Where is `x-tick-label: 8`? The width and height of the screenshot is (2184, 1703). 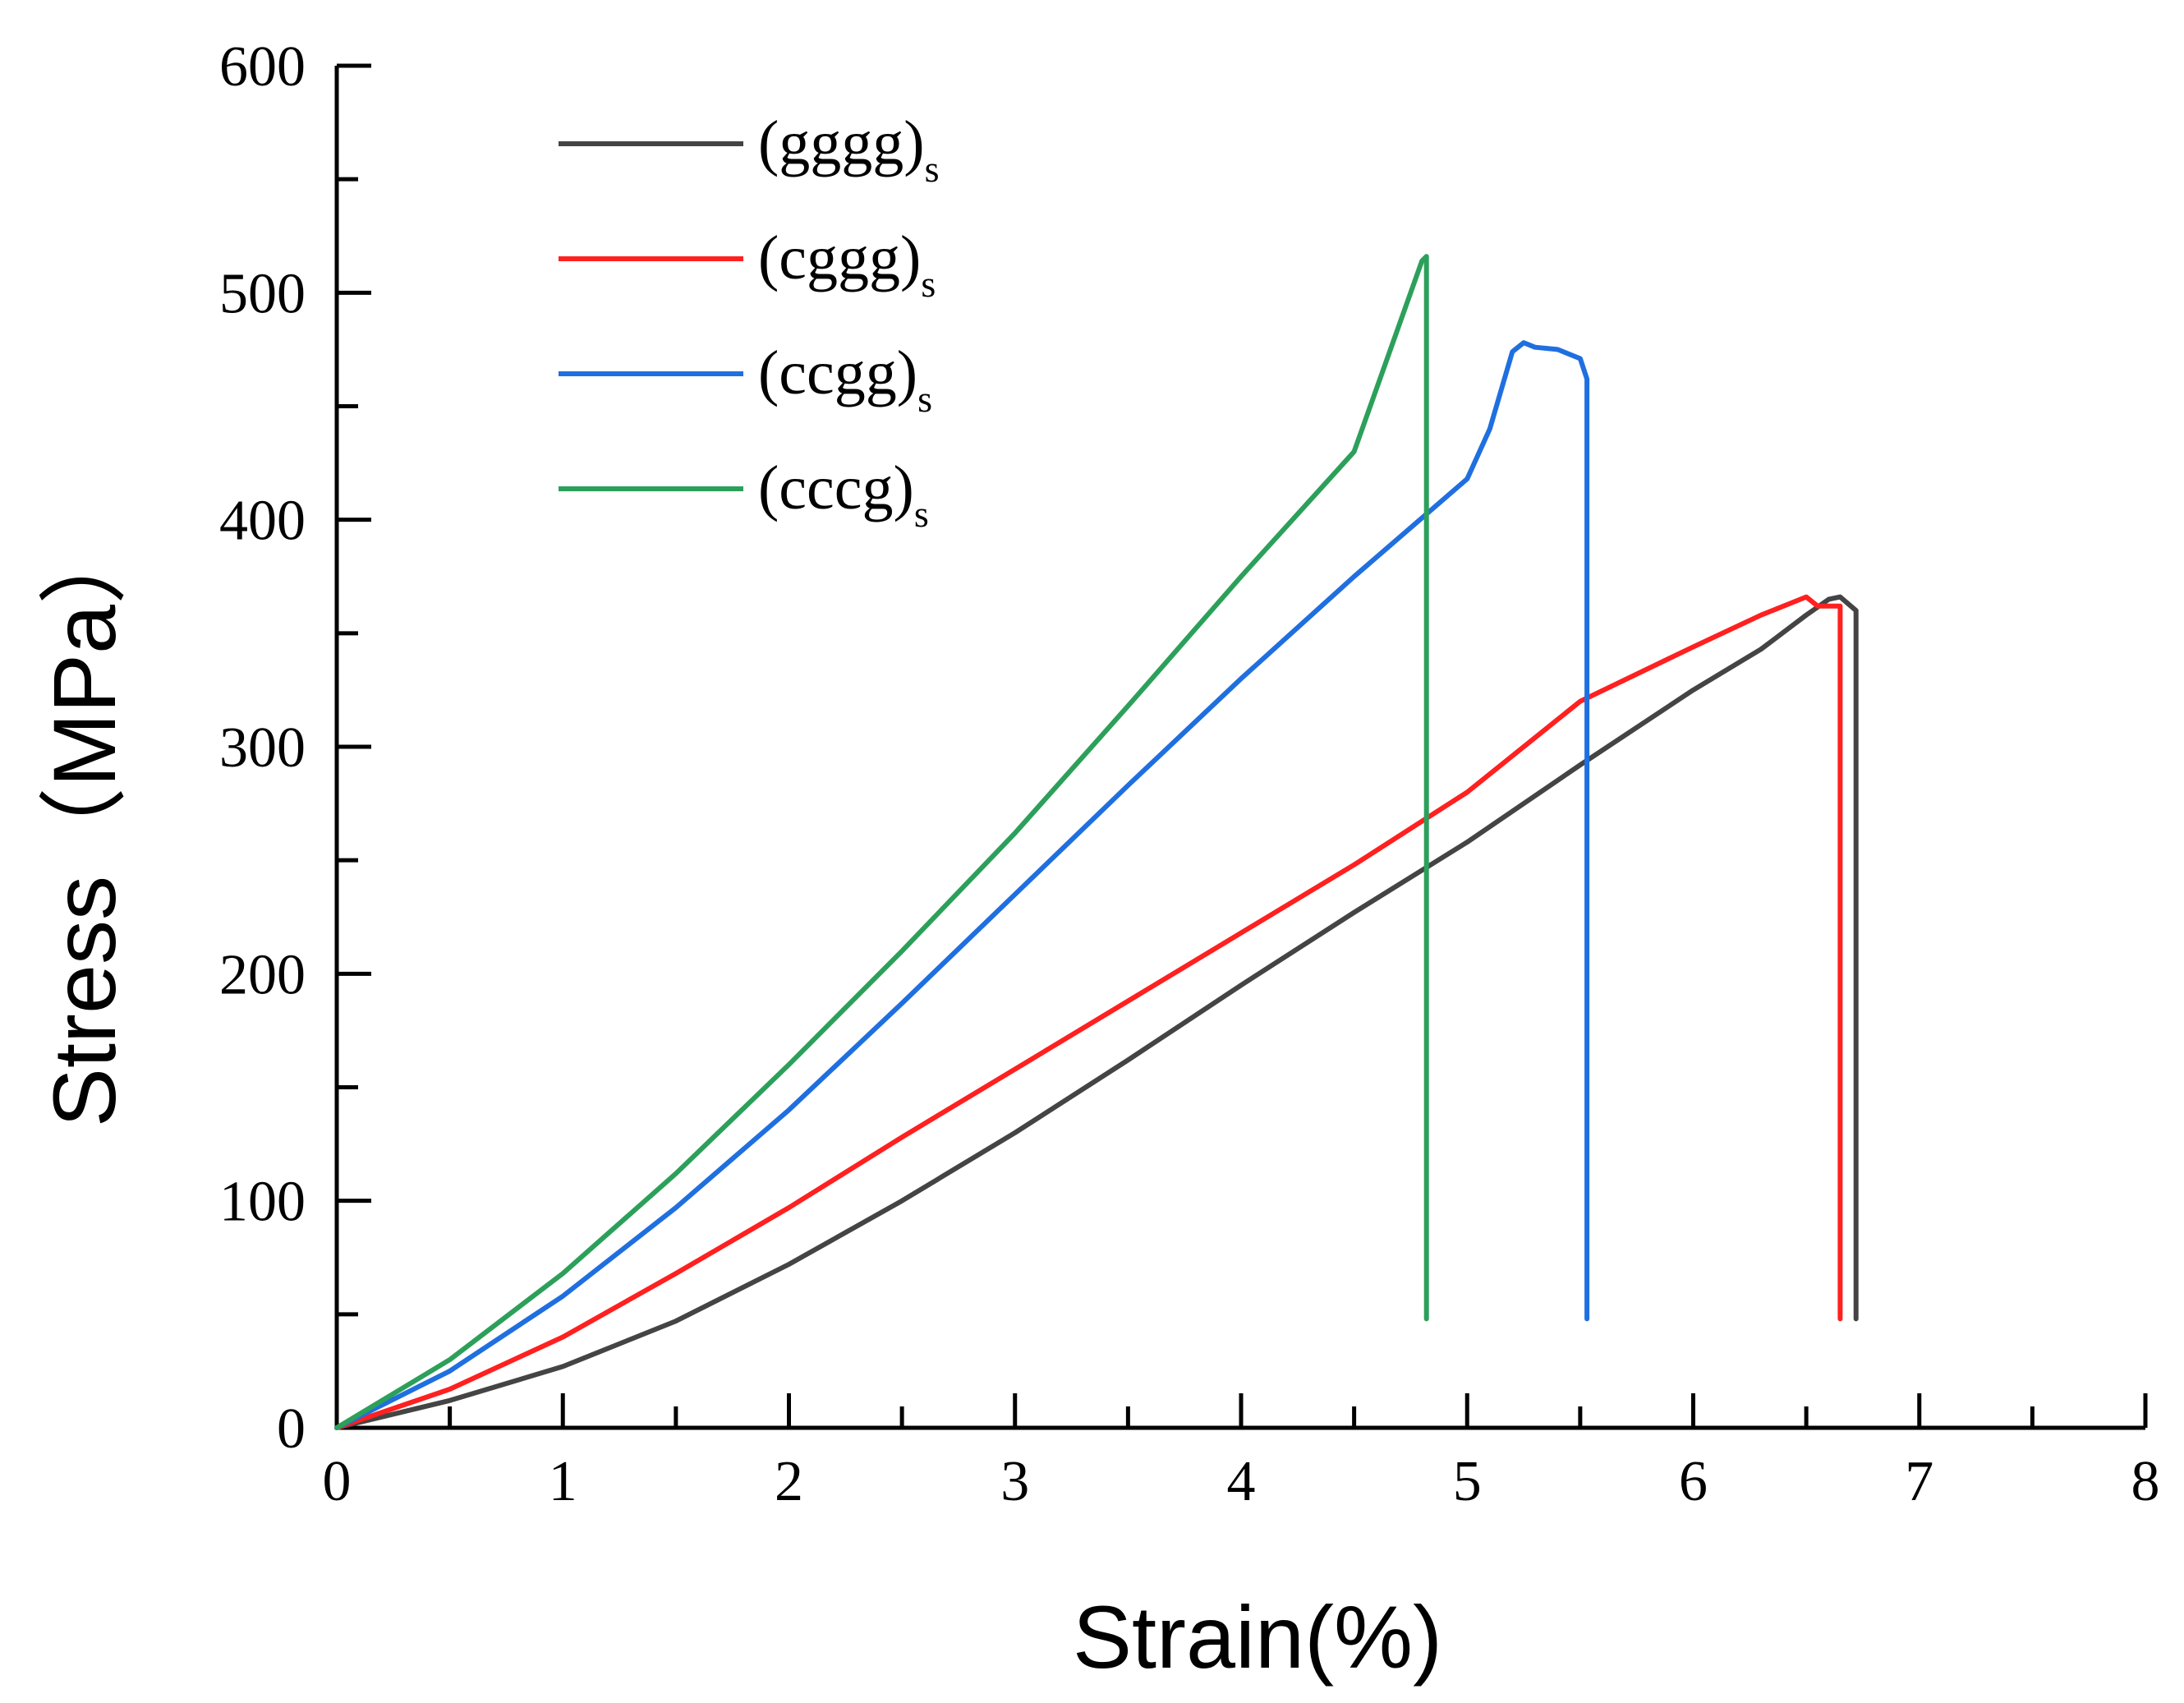
x-tick-label: 8 is located at coordinates (2145, 1481).